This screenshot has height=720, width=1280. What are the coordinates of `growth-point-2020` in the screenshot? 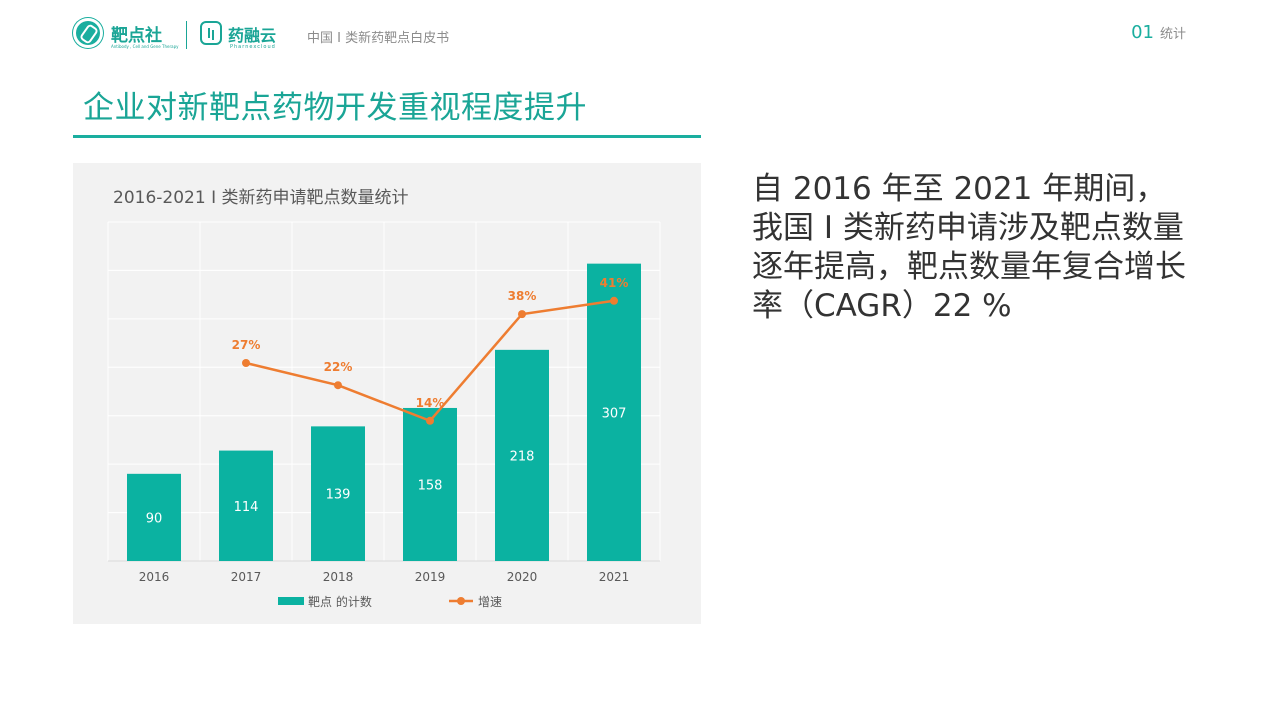 It's located at (522, 314).